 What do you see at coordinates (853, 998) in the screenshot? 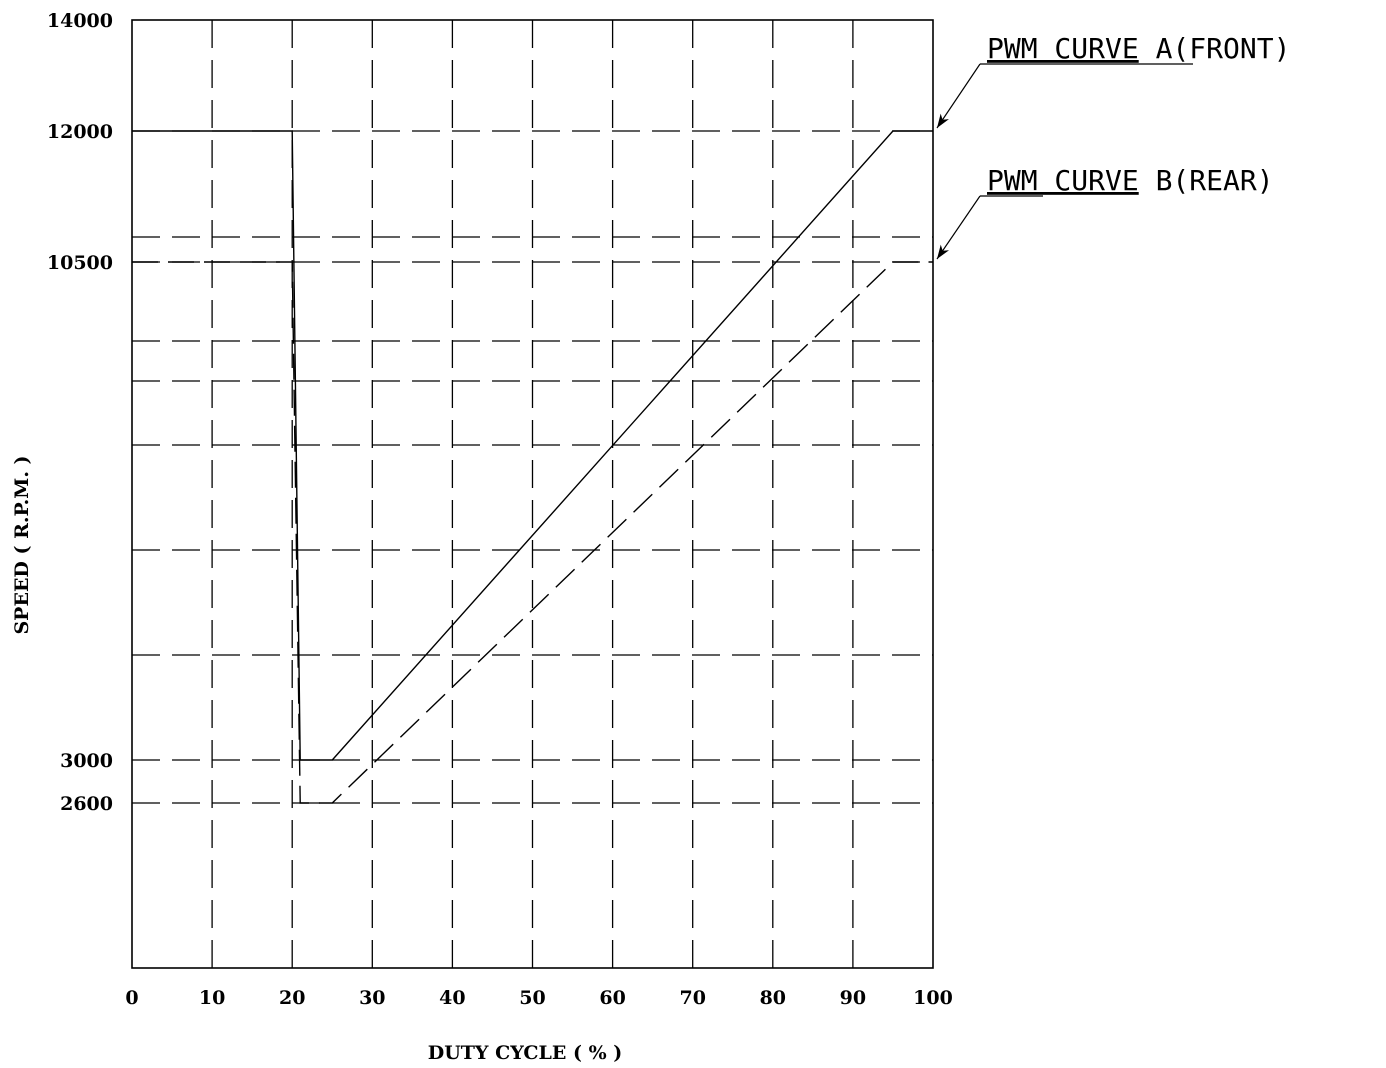
I see `x-tick-label: 90` at bounding box center [853, 998].